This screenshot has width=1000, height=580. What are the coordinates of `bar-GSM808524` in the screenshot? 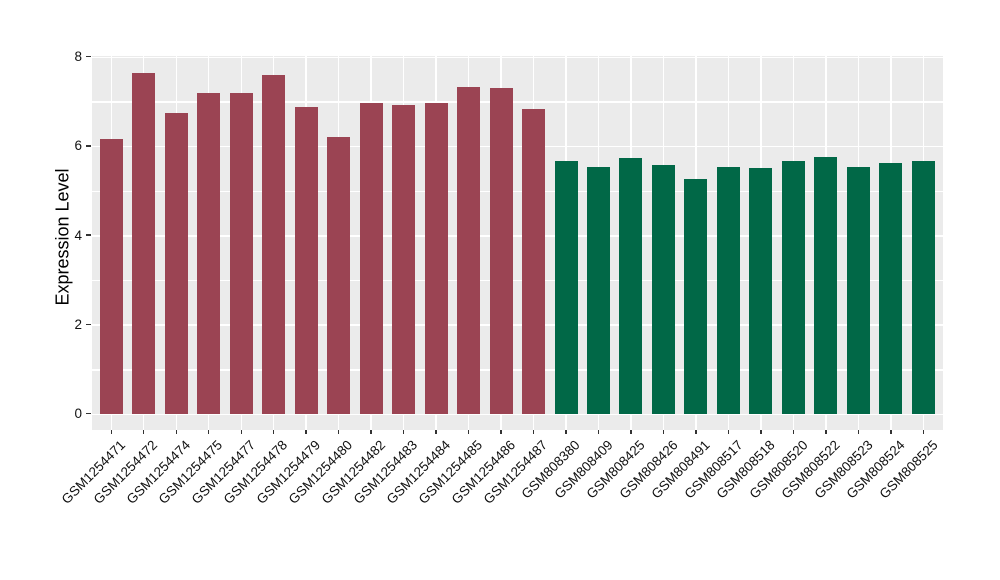 It's located at (891, 288).